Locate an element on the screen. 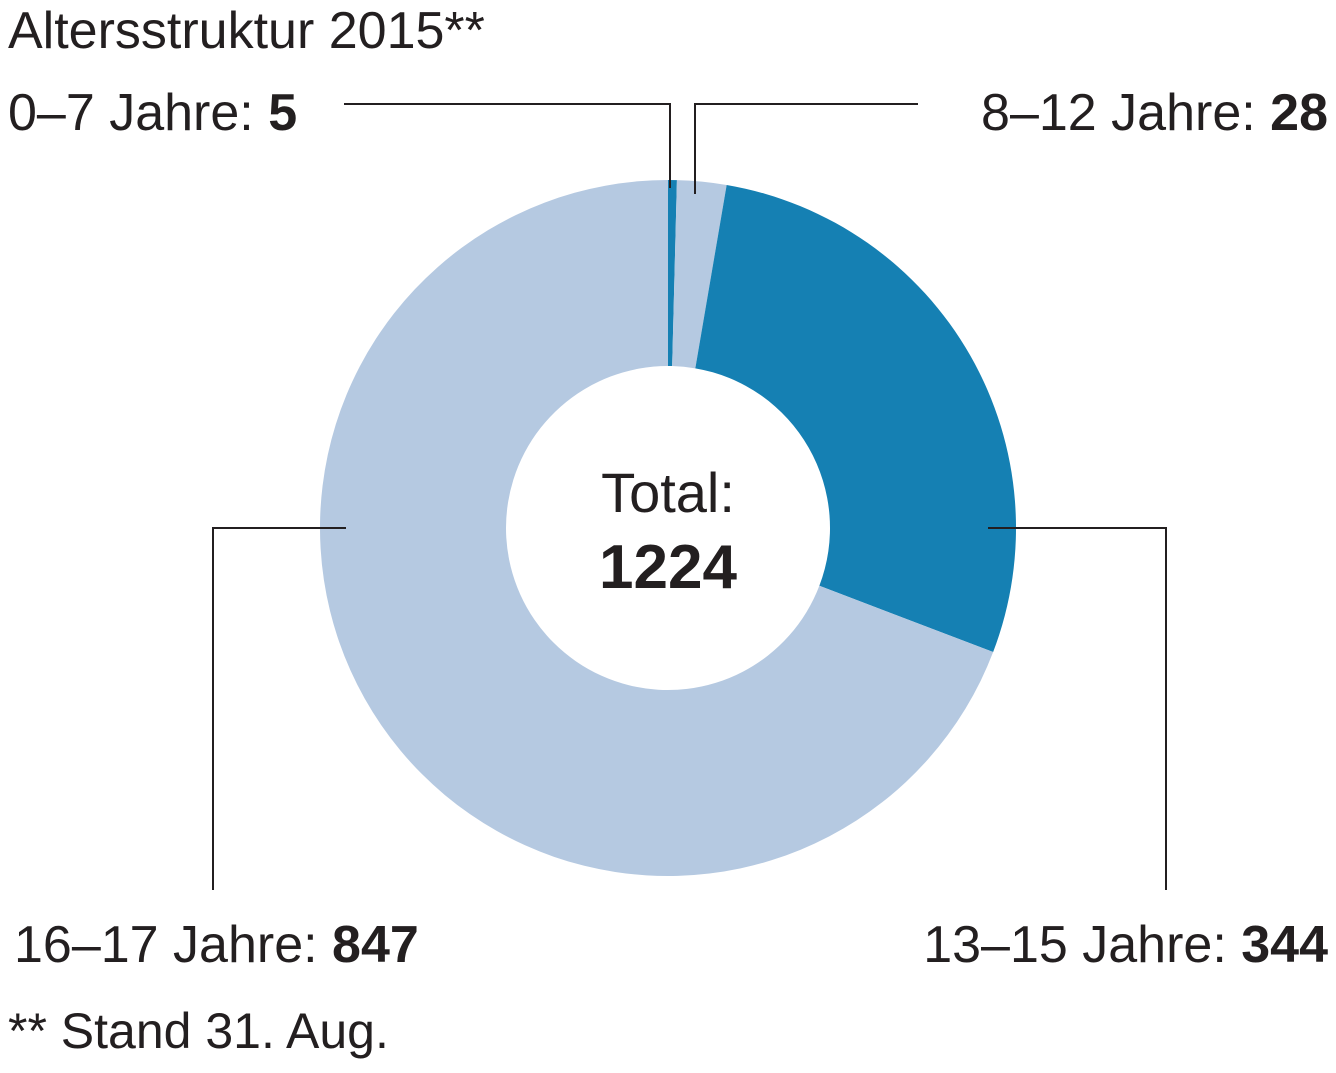 This screenshot has width=1336, height=1073. center-total-value: 1224 is located at coordinates (668, 567).